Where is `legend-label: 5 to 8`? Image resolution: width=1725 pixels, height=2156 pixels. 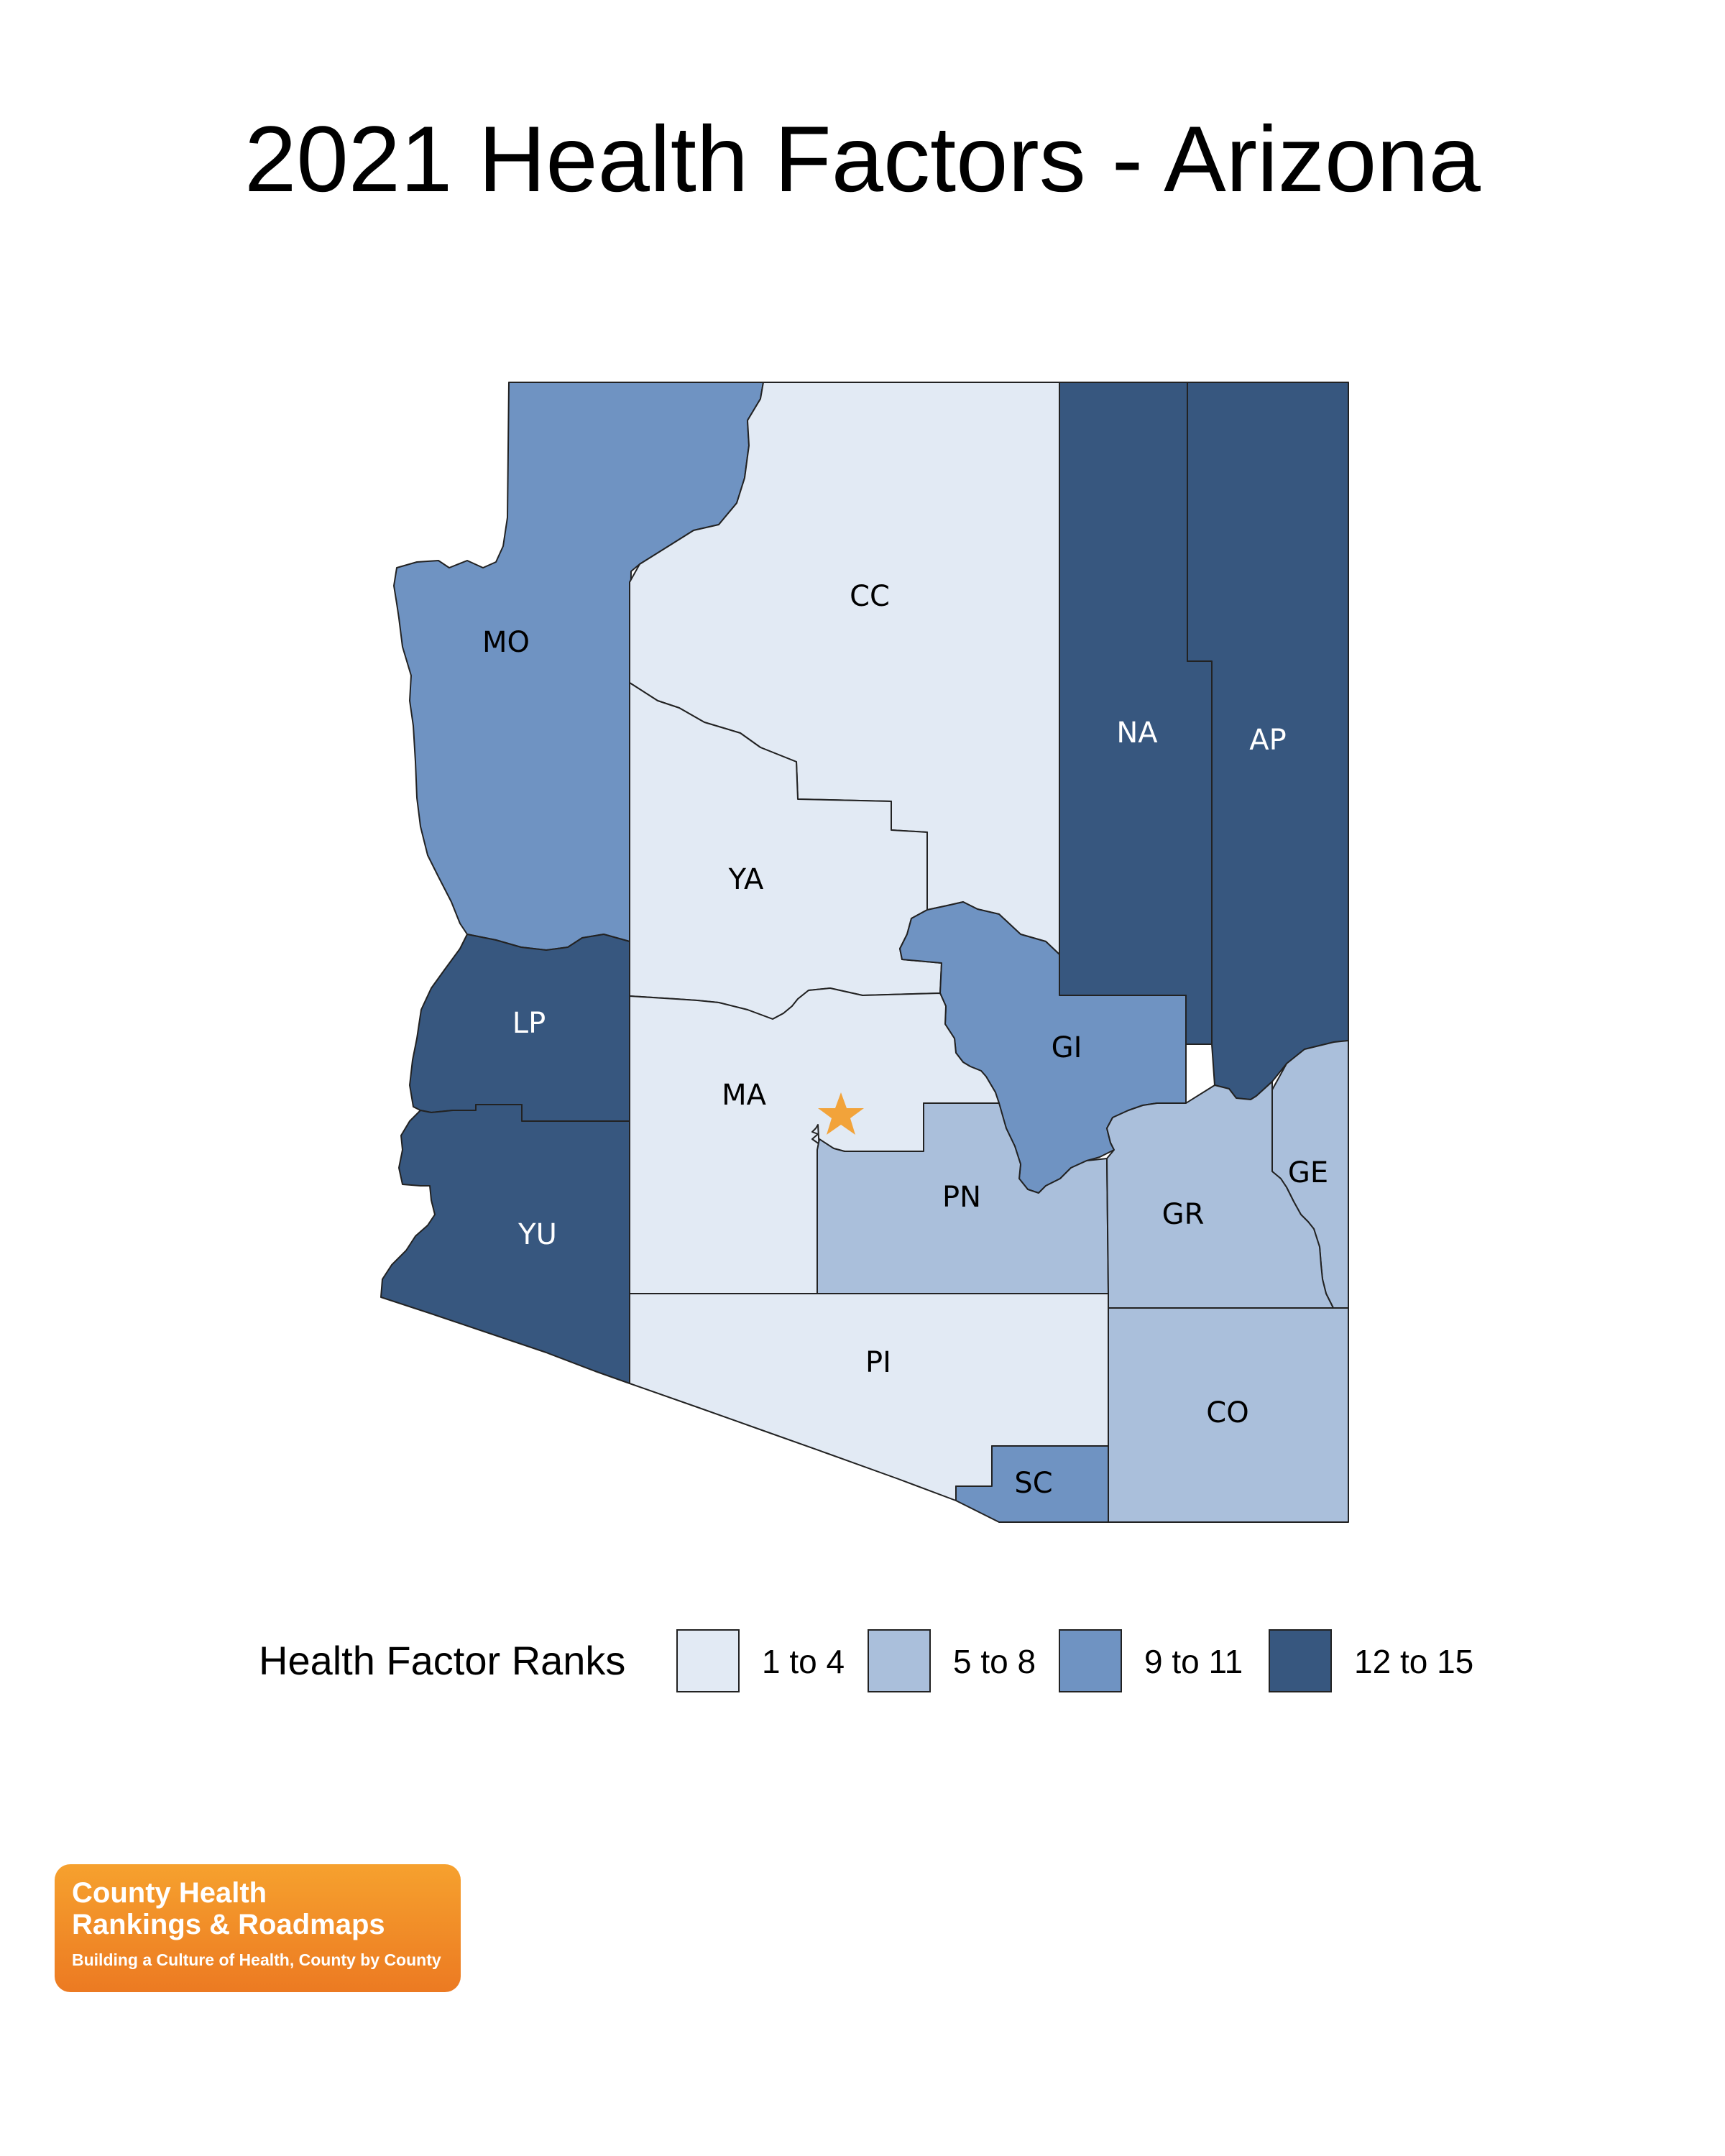
legend-label: 5 to 8 is located at coordinates (994, 1661).